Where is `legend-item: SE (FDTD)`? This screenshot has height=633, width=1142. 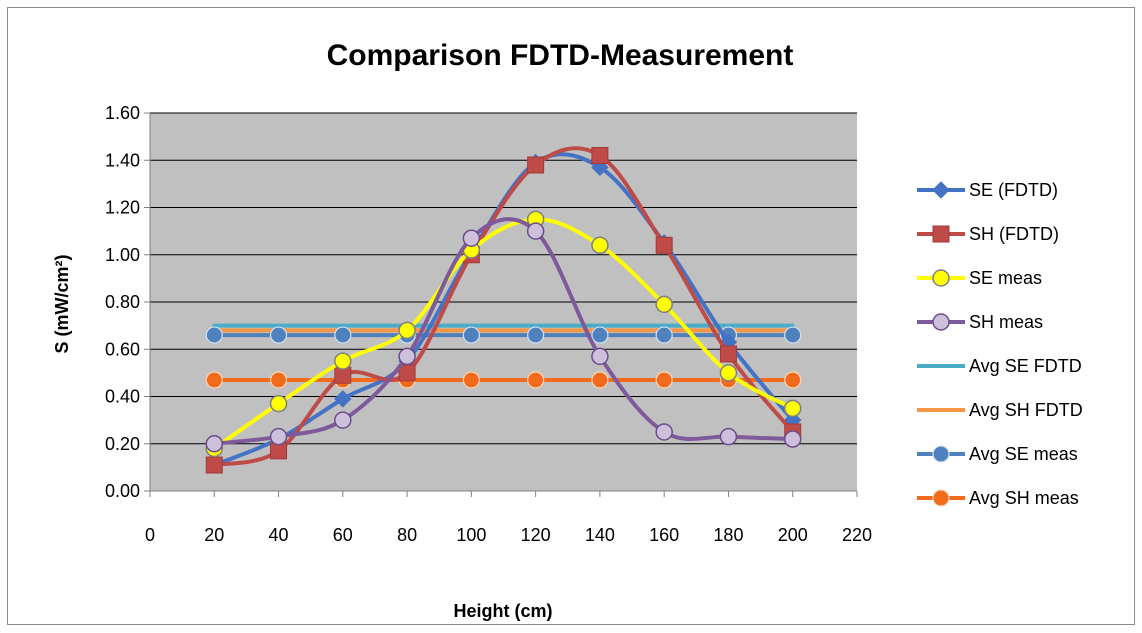
legend-item: SE (FDTD) is located at coordinates (987, 190).